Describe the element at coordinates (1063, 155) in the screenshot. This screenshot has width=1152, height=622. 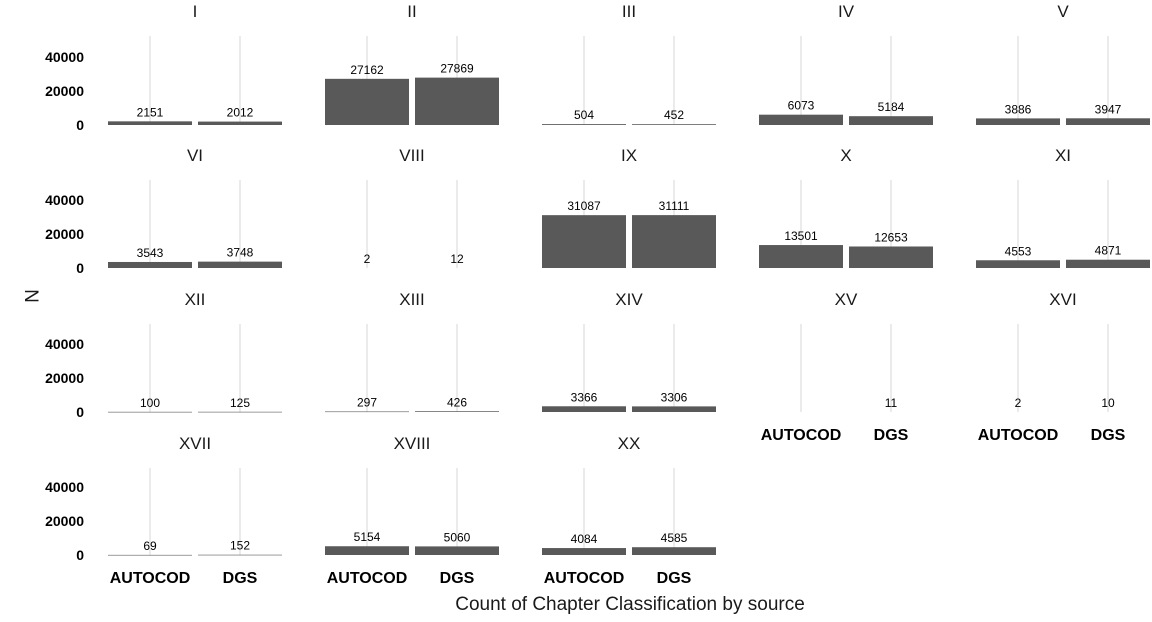
I see `facet-strip-label: XI` at that location.